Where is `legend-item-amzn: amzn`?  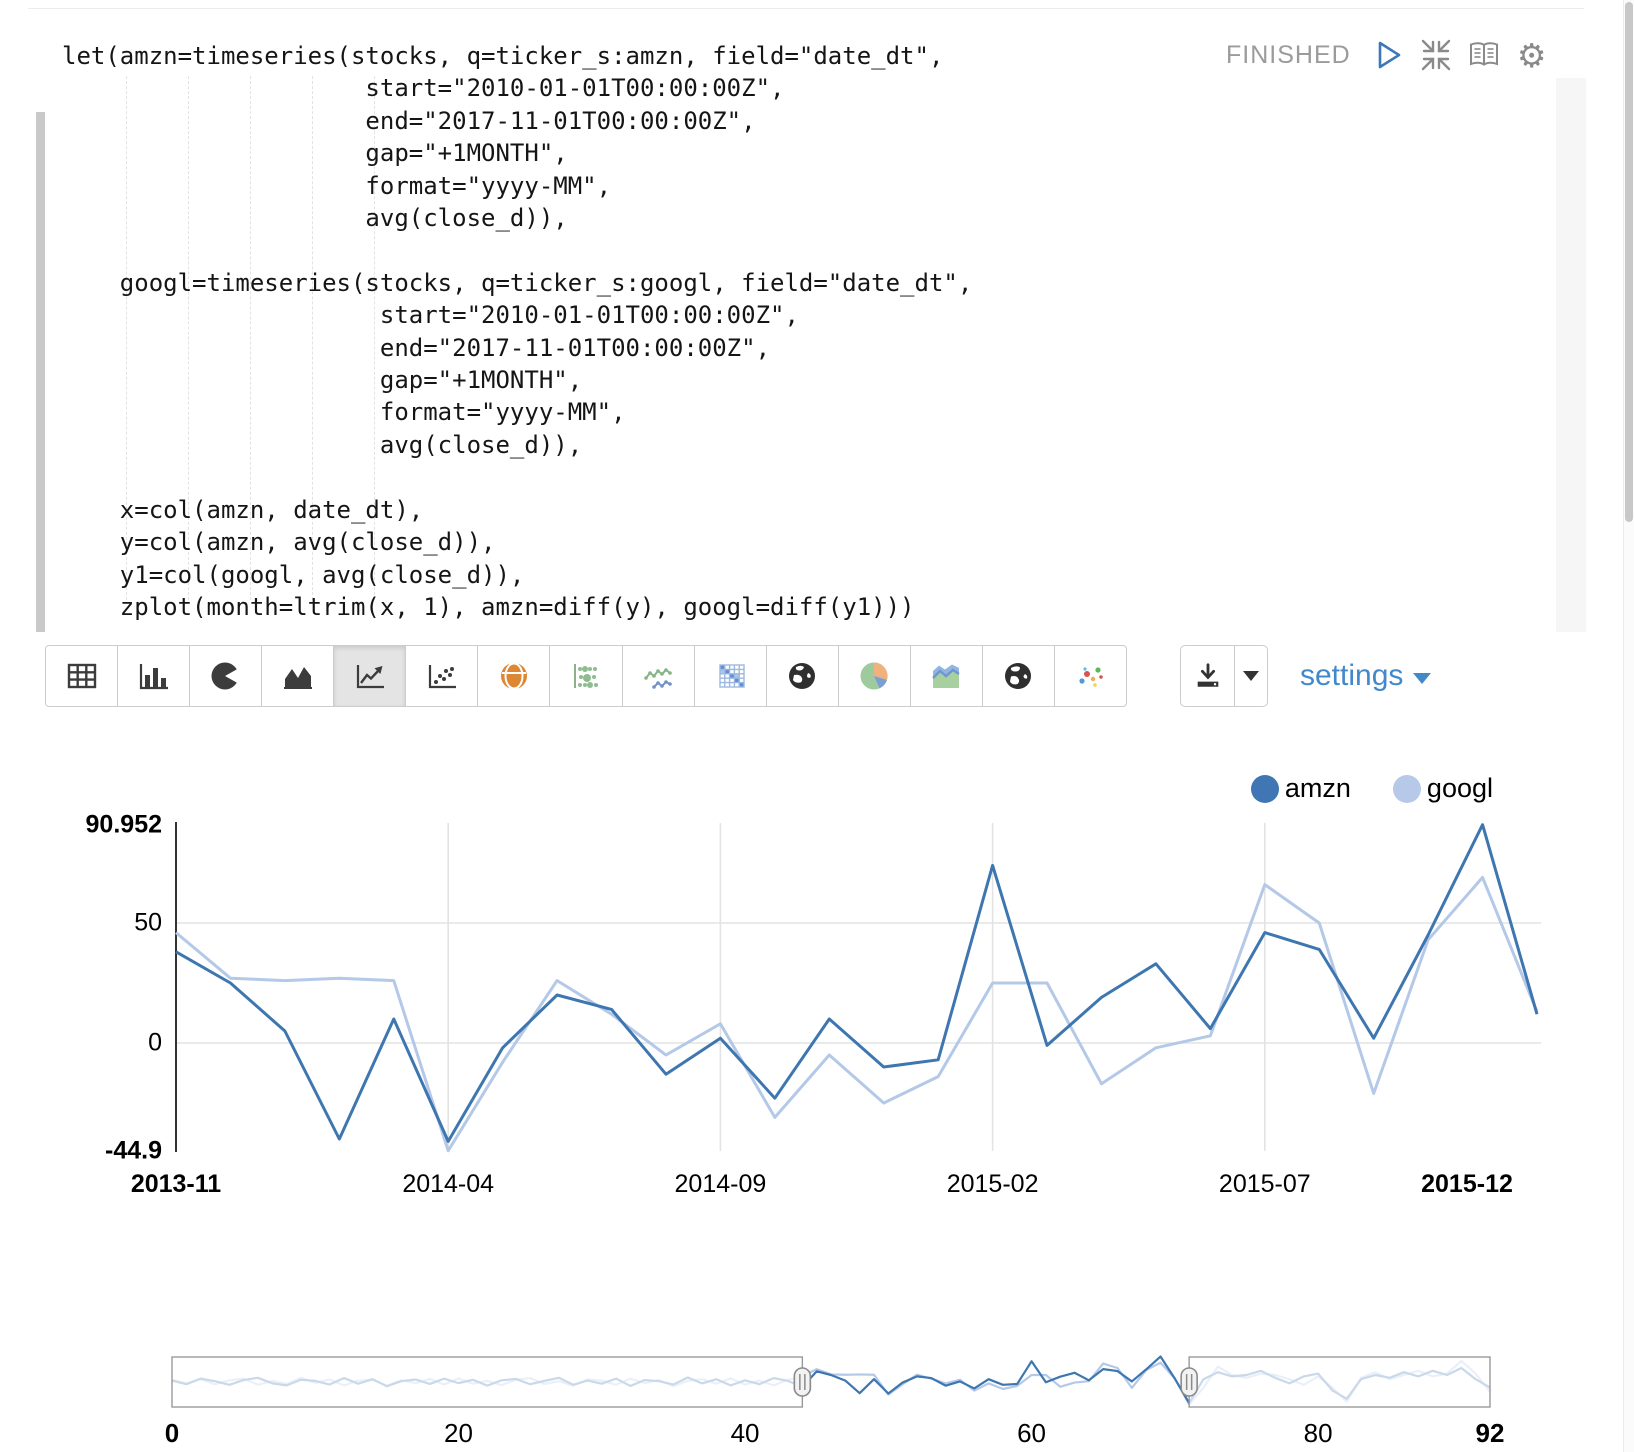 legend-item-amzn: amzn is located at coordinates (1300, 788).